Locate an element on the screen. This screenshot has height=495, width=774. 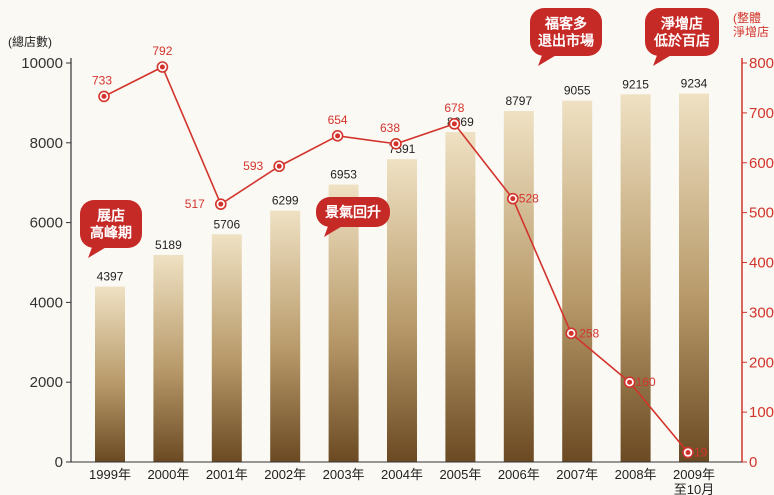
bar-value-label: 5189 is located at coordinates (168, 245).